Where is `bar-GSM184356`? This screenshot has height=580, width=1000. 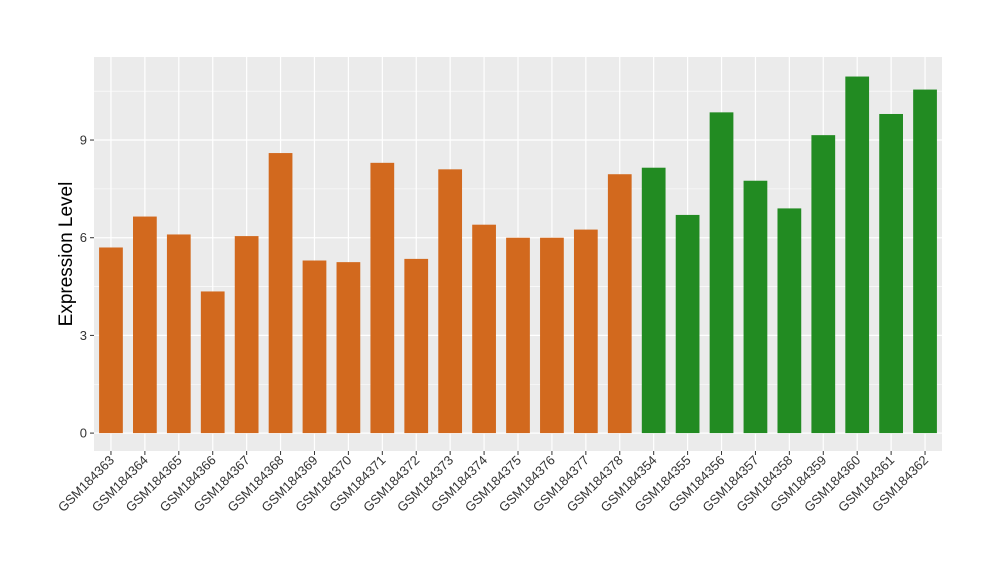
bar-GSM184356 is located at coordinates (721, 273).